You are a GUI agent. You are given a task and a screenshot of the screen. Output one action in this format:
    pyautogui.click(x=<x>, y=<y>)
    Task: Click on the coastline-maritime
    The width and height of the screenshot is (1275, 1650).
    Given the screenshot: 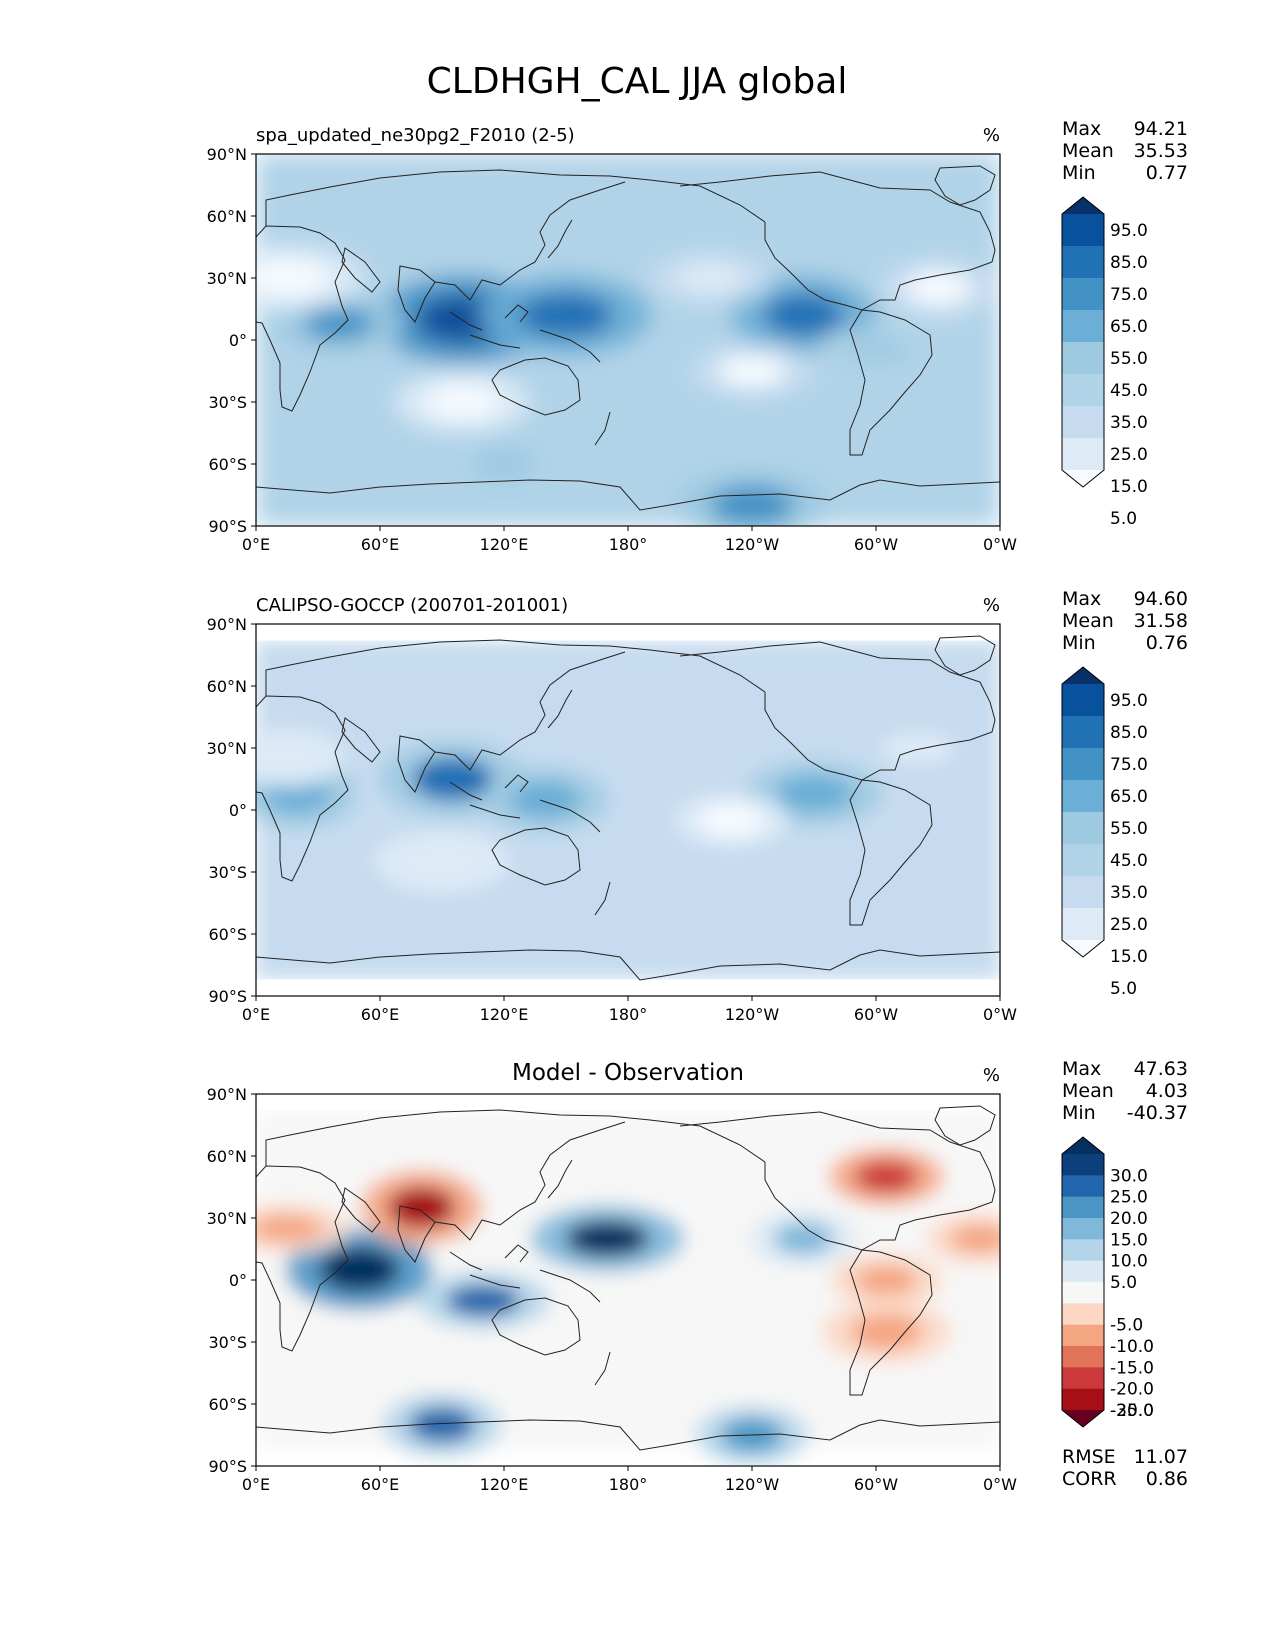 What is the action you would take?
    pyautogui.click(x=525, y=803)
    